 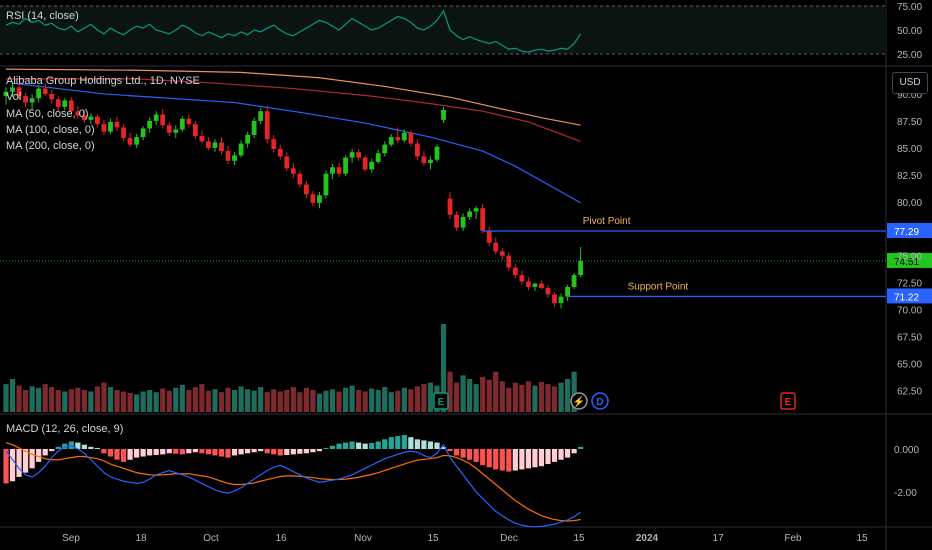 I want to click on macd-tick-label: 0.000, so click(x=906, y=450).